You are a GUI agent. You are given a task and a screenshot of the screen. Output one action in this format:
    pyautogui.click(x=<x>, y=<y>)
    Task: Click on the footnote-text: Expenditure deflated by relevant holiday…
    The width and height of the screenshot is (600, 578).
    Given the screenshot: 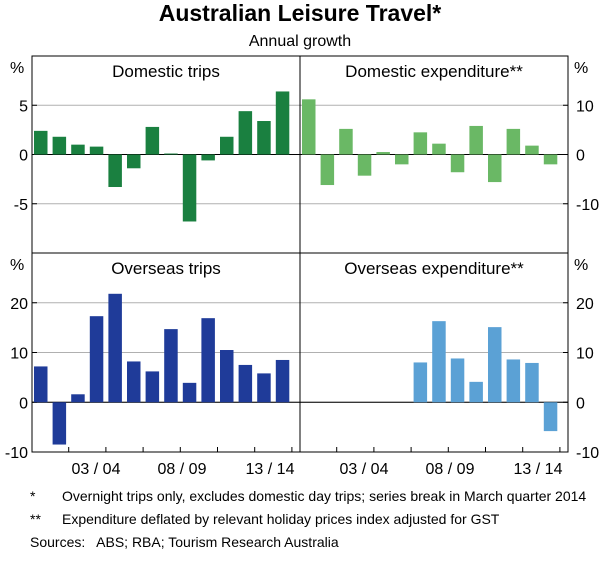 What is the action you would take?
    pyautogui.click(x=281, y=519)
    